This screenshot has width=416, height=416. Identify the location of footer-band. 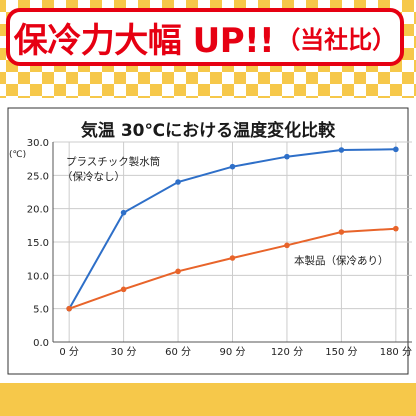
(208, 399).